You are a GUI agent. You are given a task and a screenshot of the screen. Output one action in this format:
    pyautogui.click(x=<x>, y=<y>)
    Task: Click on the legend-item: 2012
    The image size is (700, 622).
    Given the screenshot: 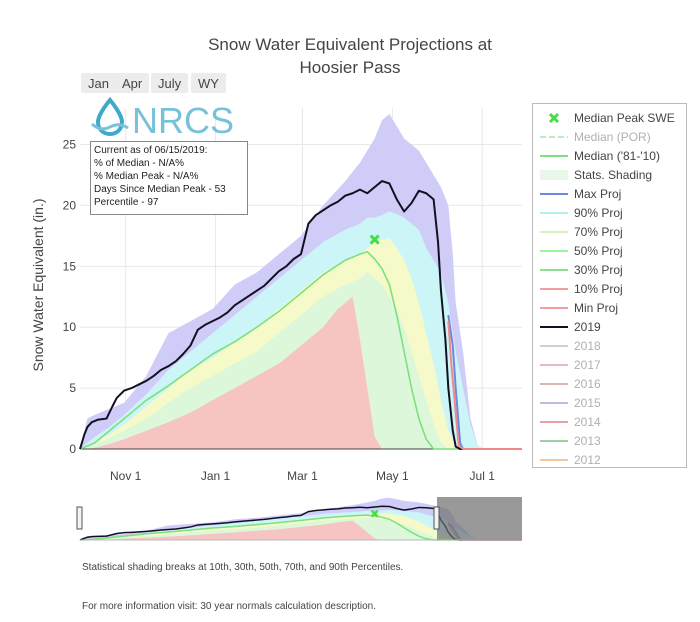 What is the action you would take?
    pyautogui.click(x=609, y=460)
    